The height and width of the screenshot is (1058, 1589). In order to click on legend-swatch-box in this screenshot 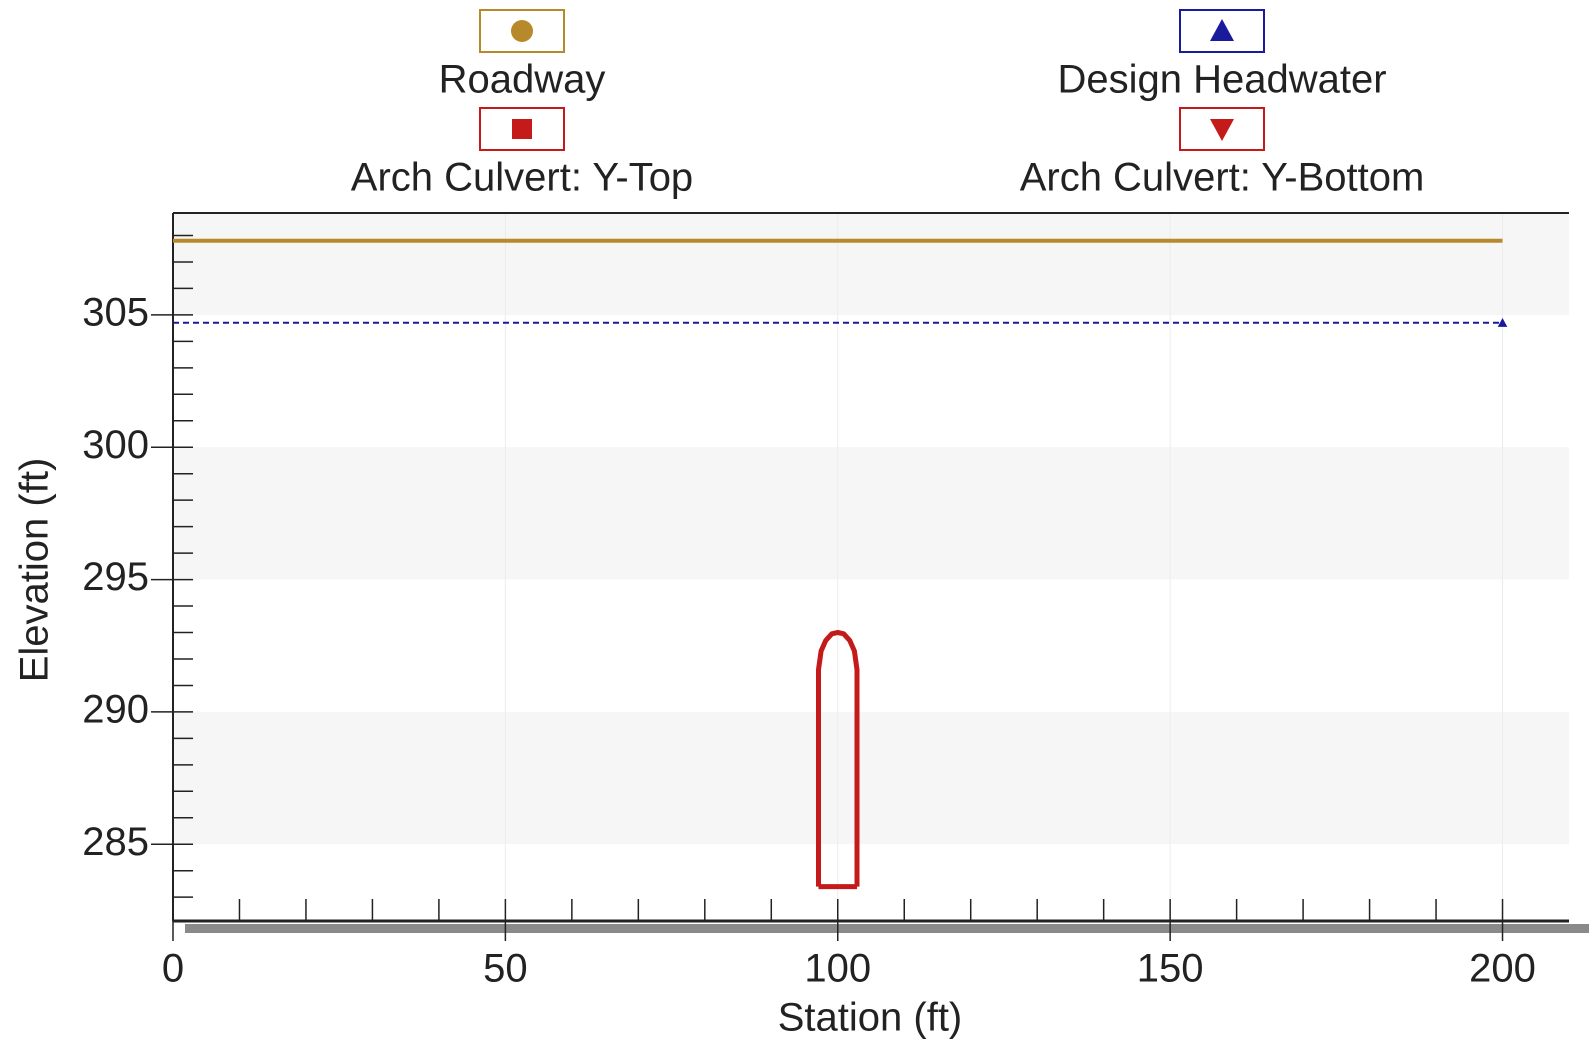, I will do `click(1222, 129)`.